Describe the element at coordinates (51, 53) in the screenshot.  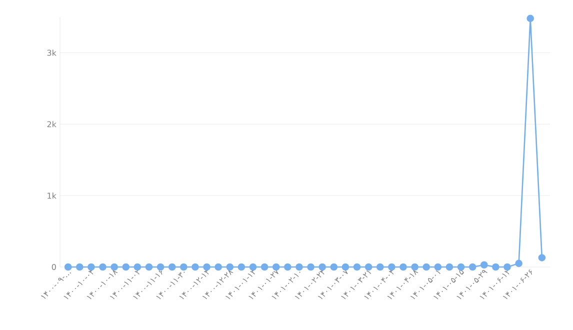
I see `y-tick-label: 3k` at that location.